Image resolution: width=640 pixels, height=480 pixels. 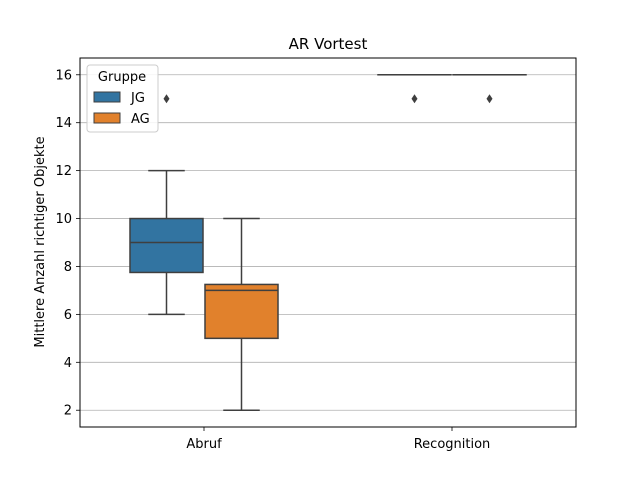 What do you see at coordinates (338, 439) in the screenshot?
I see `x-axis: Abruf Recognition` at bounding box center [338, 439].